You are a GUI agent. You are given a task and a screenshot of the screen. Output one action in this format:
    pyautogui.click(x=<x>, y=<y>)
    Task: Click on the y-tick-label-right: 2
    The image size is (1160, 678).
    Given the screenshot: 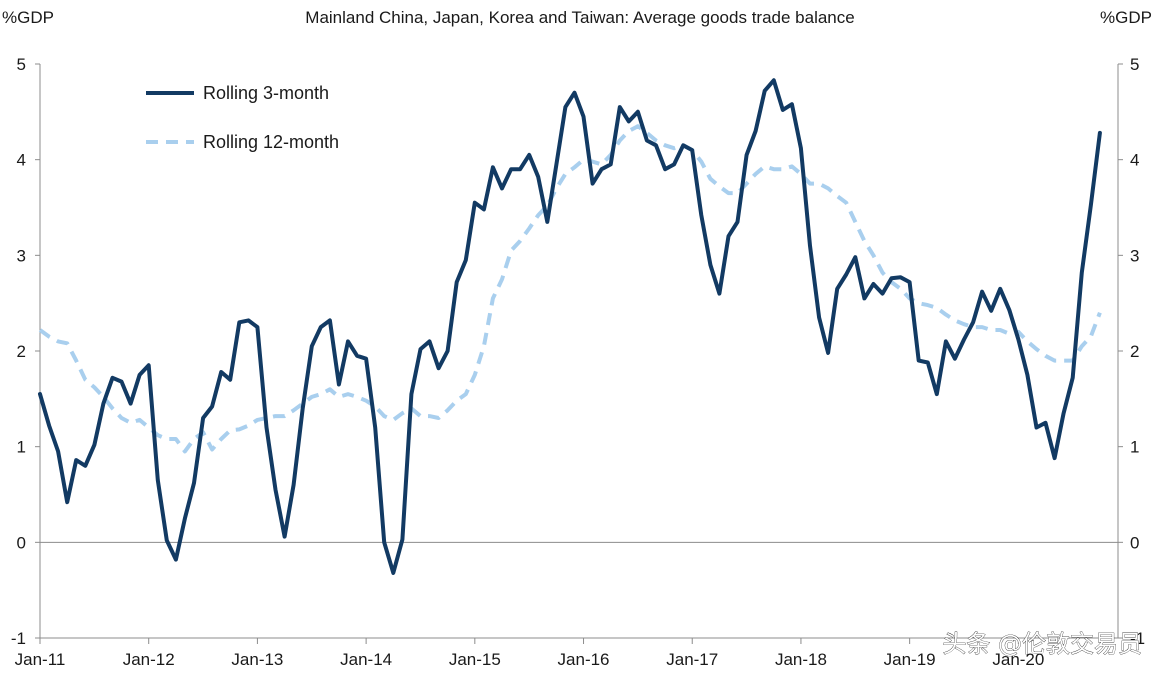 What is the action you would take?
    pyautogui.click(x=1134, y=351)
    